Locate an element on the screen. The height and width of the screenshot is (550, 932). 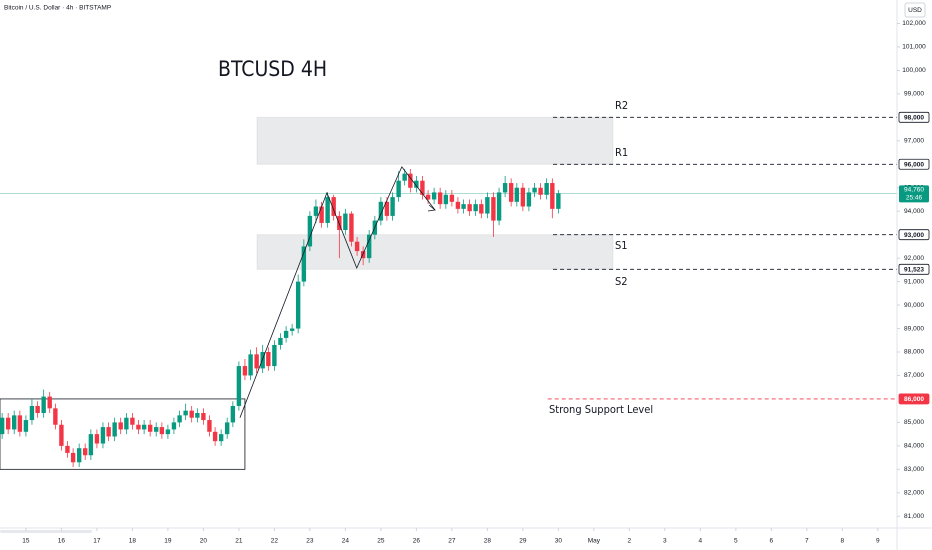
x-tick-label: 27 is located at coordinates (452, 541).